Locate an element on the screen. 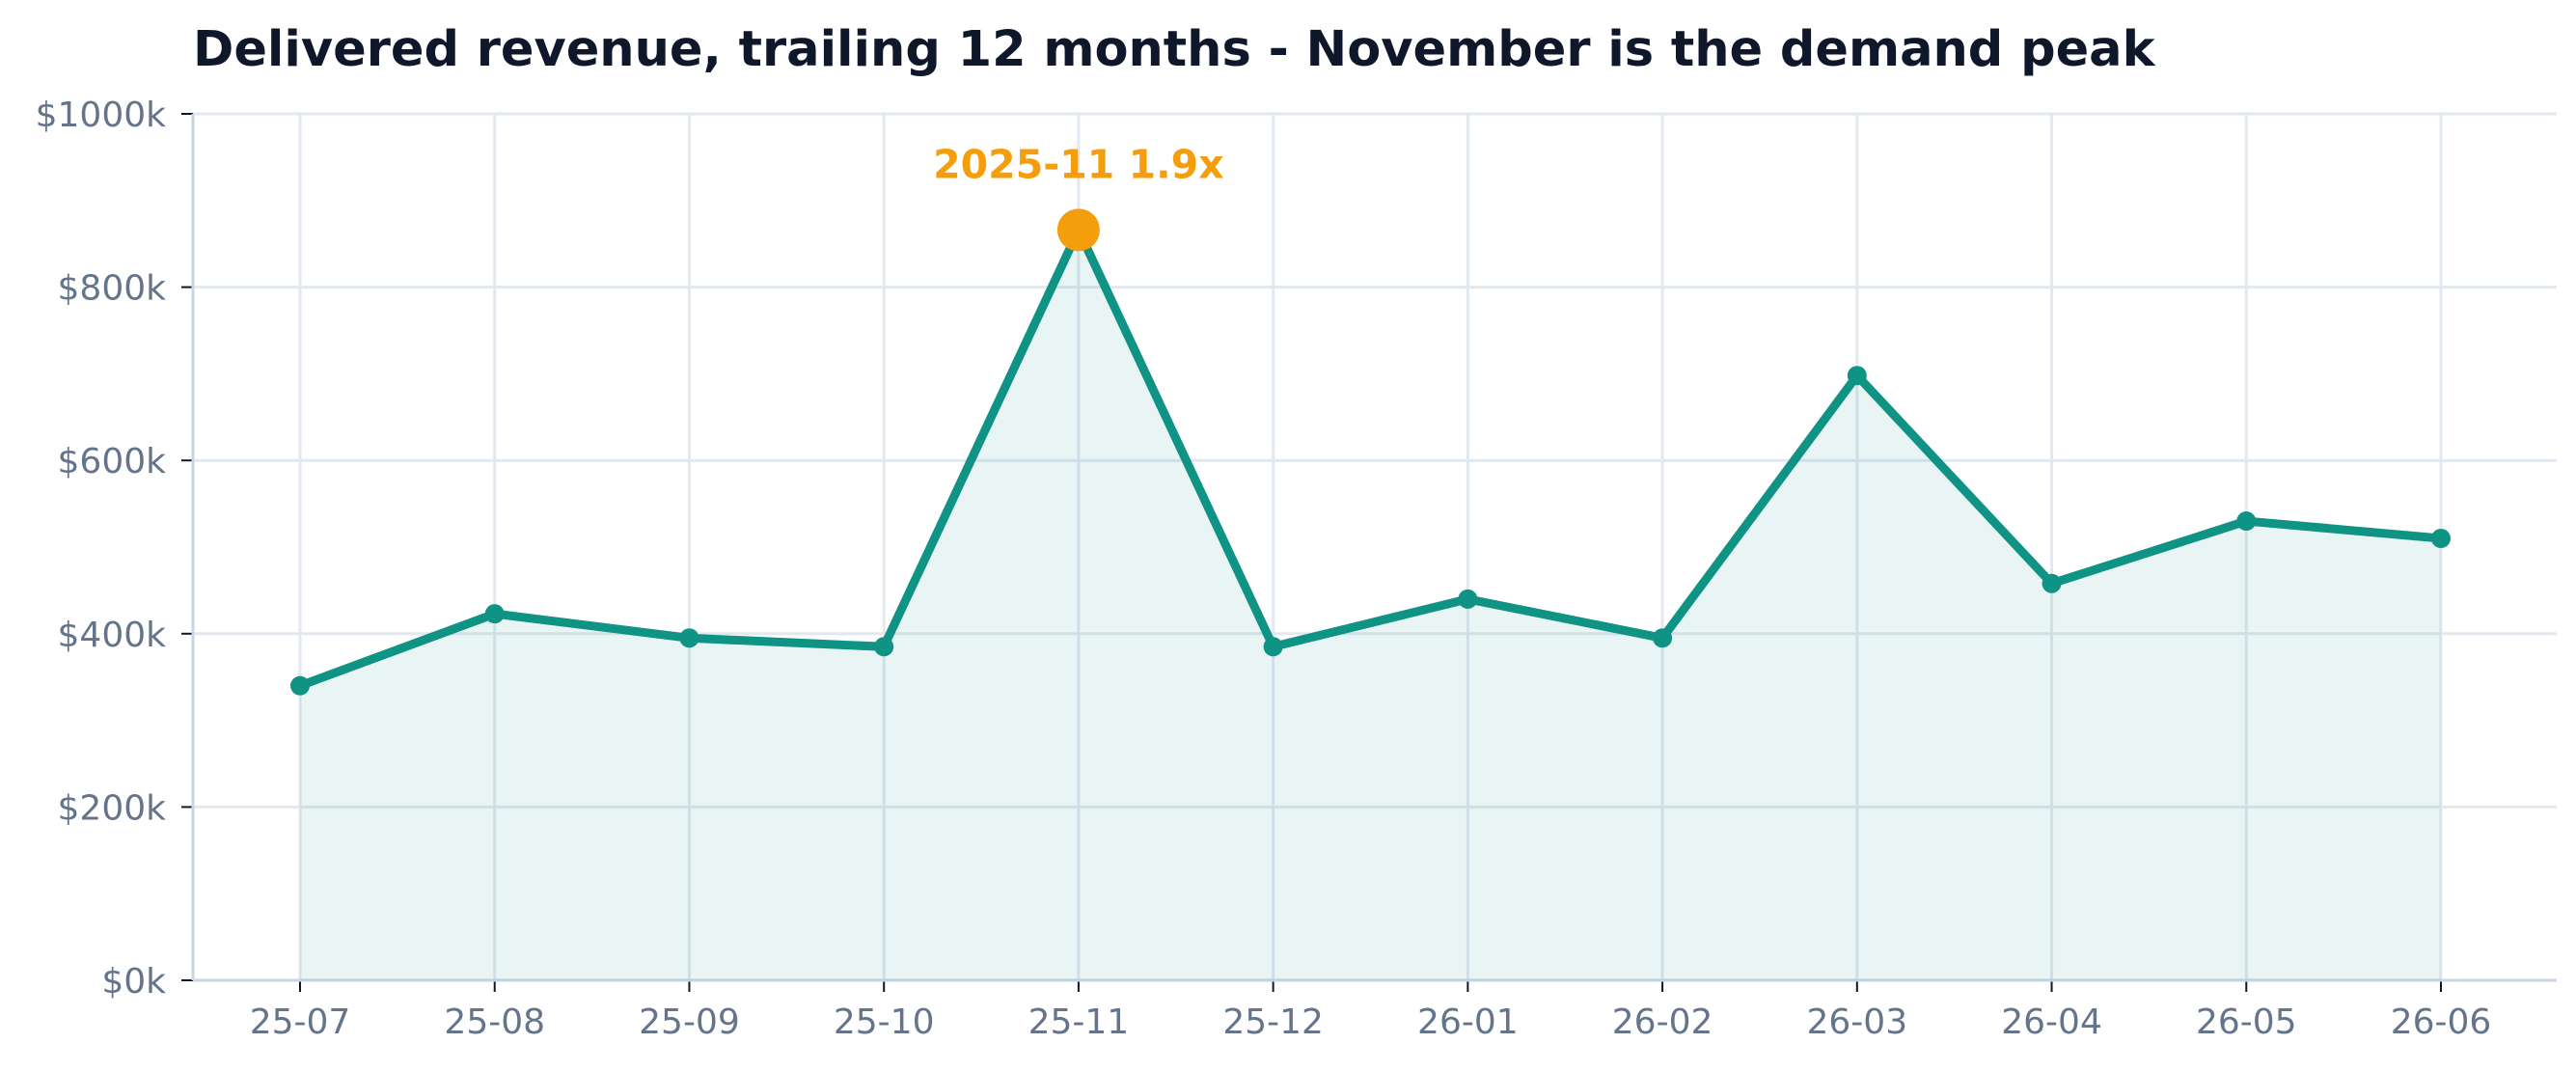  x-tick-label: 26-04 is located at coordinates (2052, 1022).